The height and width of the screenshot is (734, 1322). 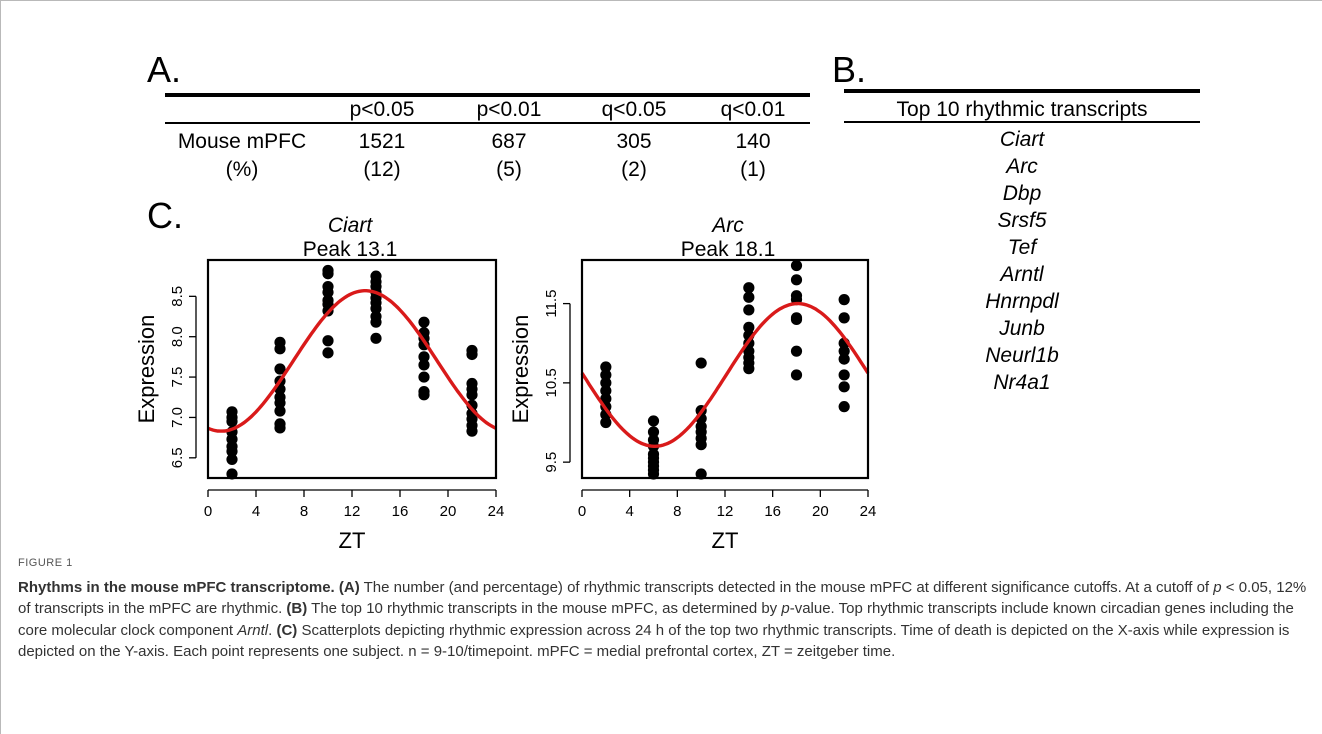 What do you see at coordinates (287, 630) in the screenshot?
I see `caption-c-key: (C)` at bounding box center [287, 630].